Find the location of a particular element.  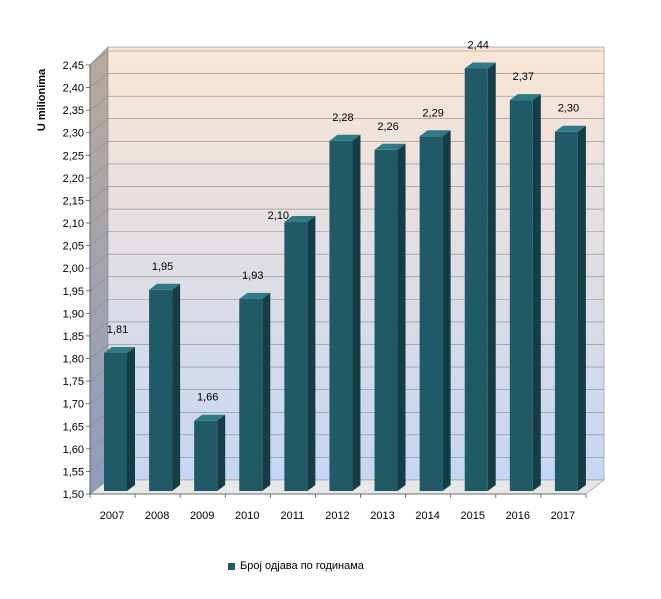

legend: Број одјава по годинама is located at coordinates (296, 566).